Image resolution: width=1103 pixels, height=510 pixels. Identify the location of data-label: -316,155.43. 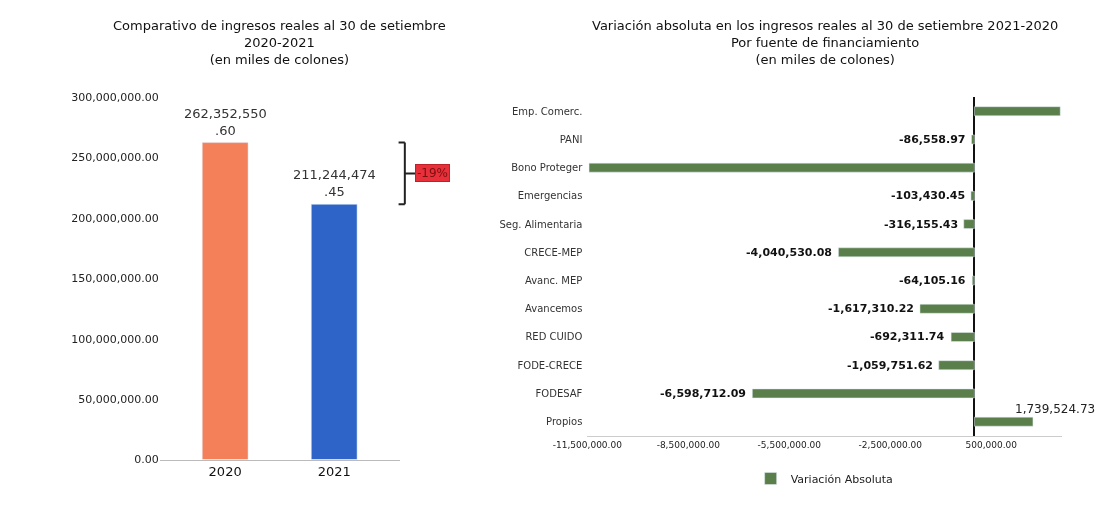
(921, 224).